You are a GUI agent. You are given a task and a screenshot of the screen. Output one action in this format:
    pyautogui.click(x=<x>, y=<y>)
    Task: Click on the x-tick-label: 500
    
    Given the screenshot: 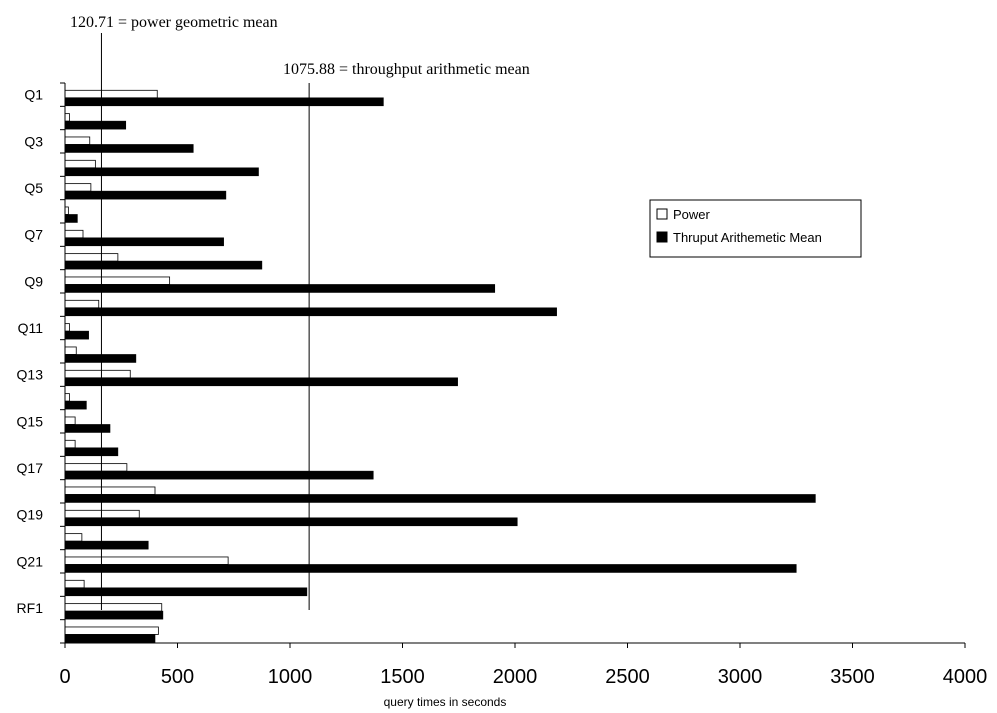 What is the action you would take?
    pyautogui.click(x=177, y=677)
    